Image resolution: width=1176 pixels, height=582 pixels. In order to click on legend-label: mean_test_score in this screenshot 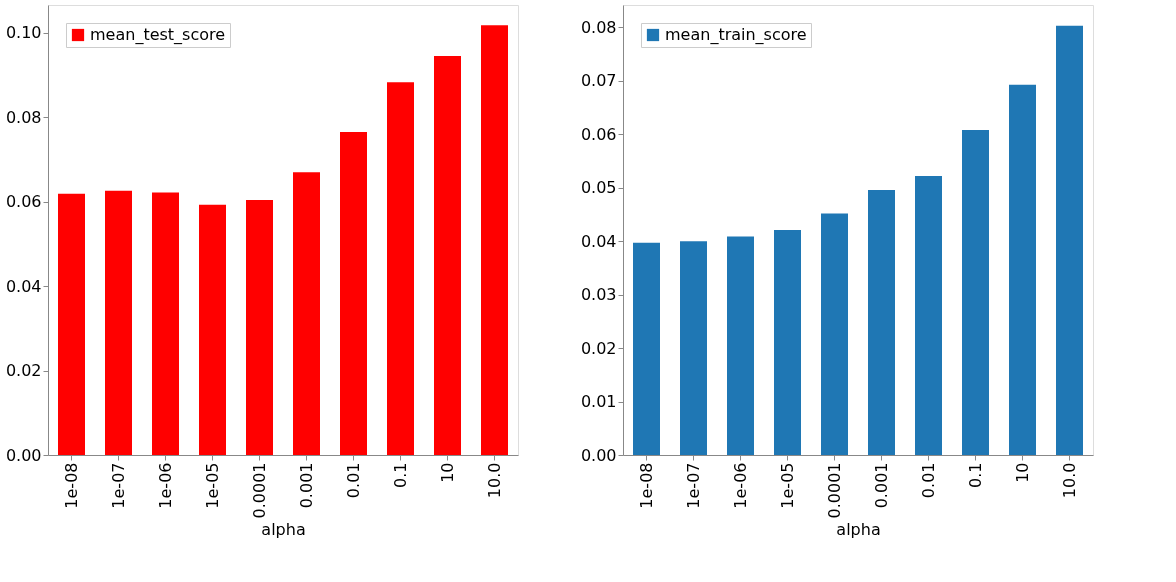, I will do `click(158, 35)`.